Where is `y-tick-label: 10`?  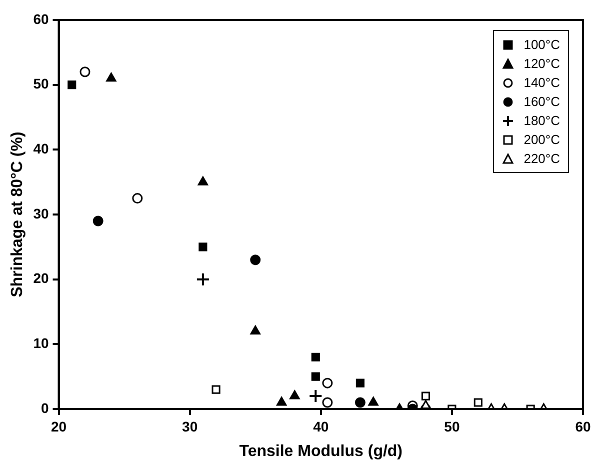
y-tick-label: 10 is located at coordinates (41, 343).